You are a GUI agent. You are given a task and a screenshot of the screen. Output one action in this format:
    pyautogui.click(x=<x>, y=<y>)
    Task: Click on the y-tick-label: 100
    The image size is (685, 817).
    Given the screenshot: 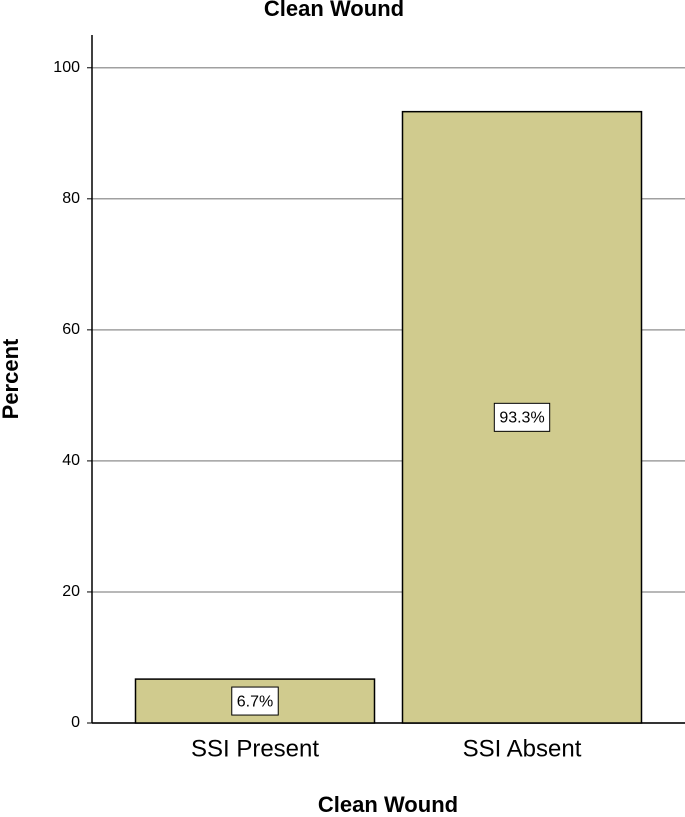 What is the action you would take?
    pyautogui.click(x=66, y=67)
    